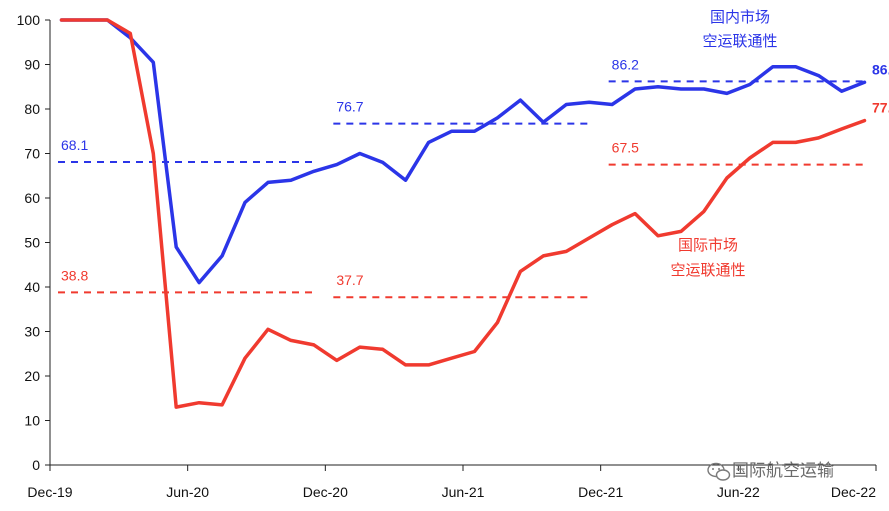 This screenshot has height=511, width=889. Describe the element at coordinates (723, 143) in the screenshot. I see `series-labels: 国内市场 空运联通性 国际市场 空运联通性` at that location.